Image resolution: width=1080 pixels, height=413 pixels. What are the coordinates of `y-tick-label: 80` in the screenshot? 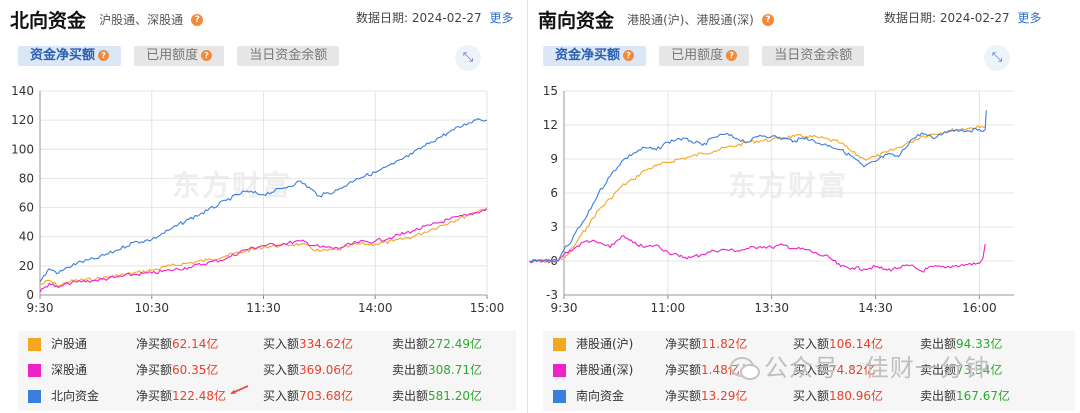 It's located at (26, 178).